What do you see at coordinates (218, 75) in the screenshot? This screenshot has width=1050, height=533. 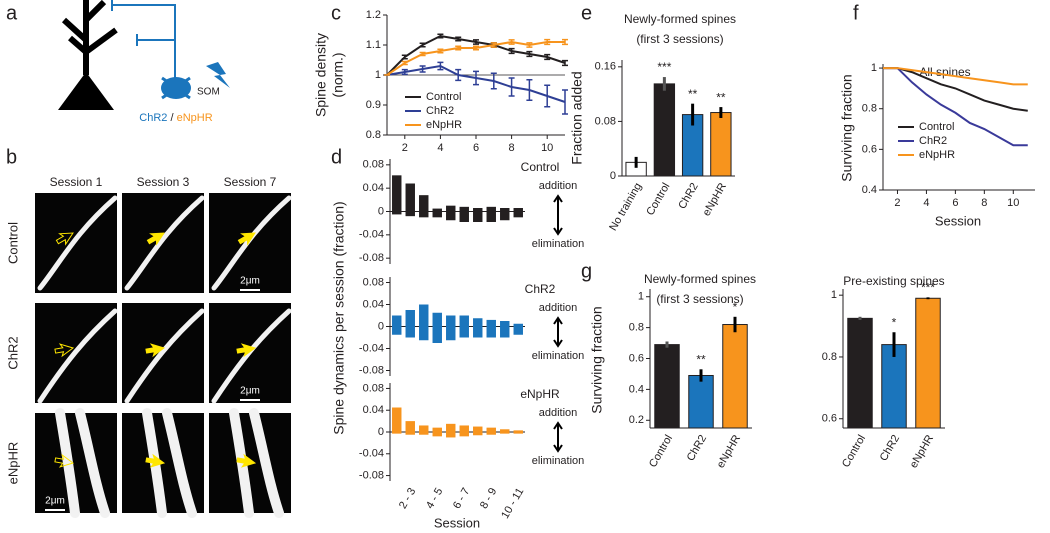 I see `light-bolt` at bounding box center [218, 75].